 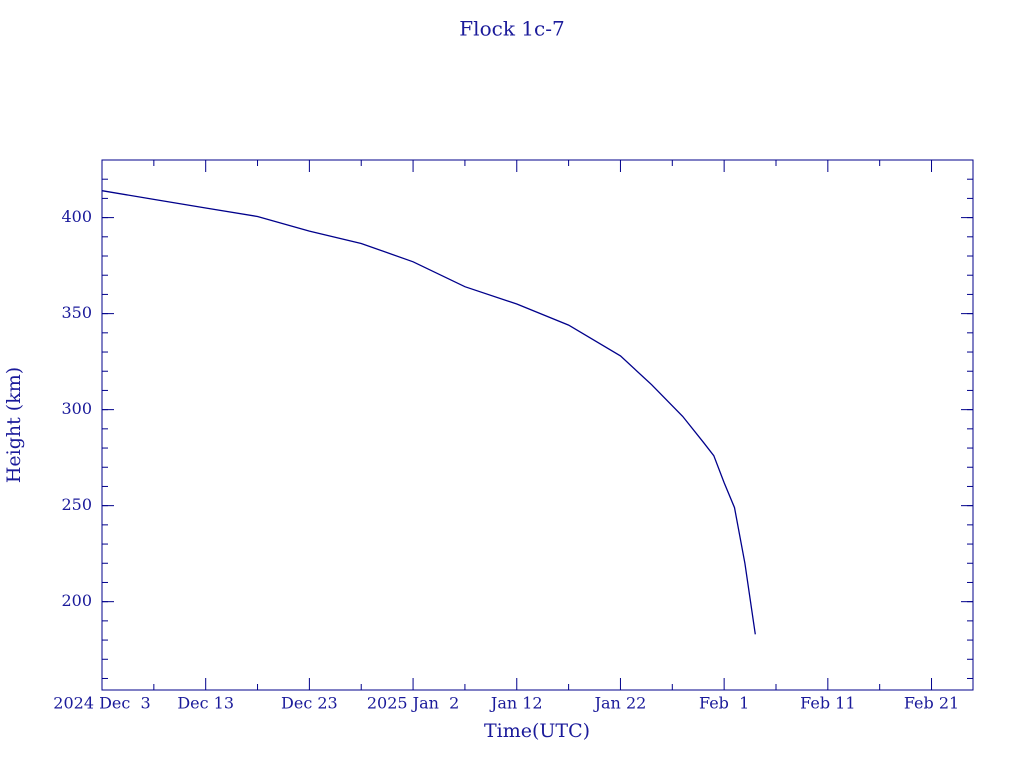 What do you see at coordinates (724, 703) in the screenshot?
I see `x-tick-label: Feb 1` at bounding box center [724, 703].